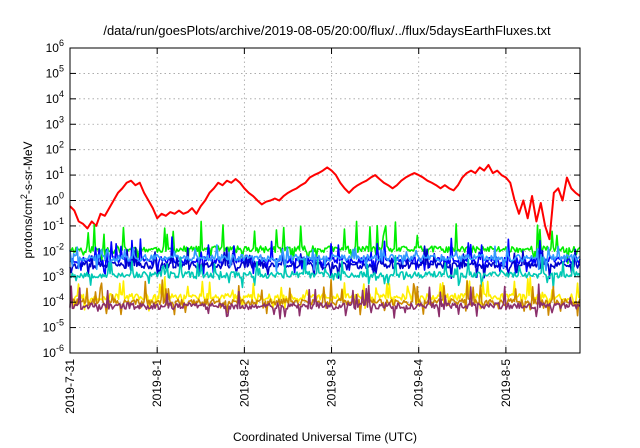 Image resolution: width=640 pixels, height=448 pixels. Describe the element at coordinates (157, 383) in the screenshot. I see `x-tick-label: 2019-8-1` at that location.